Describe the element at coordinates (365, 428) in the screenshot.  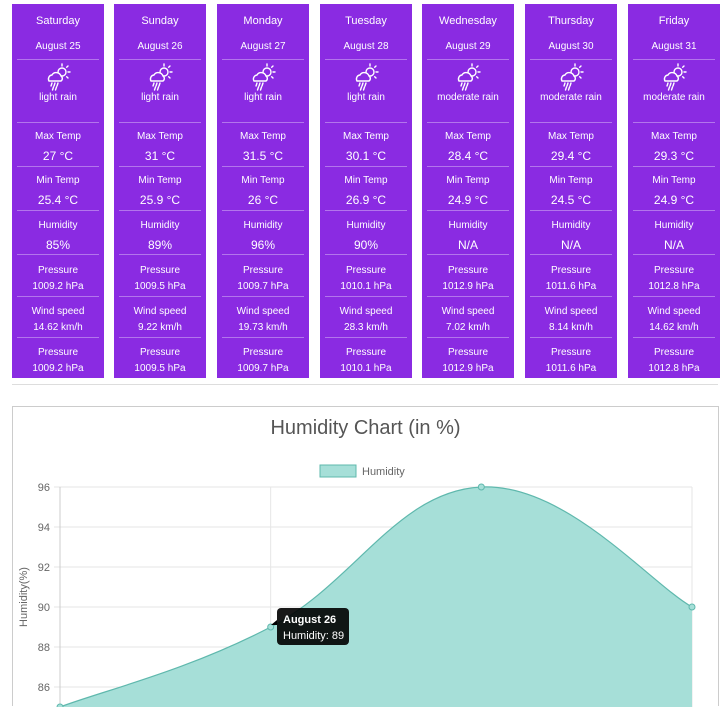
I see `chart-title: Humidity Chart (in %)` at that location.